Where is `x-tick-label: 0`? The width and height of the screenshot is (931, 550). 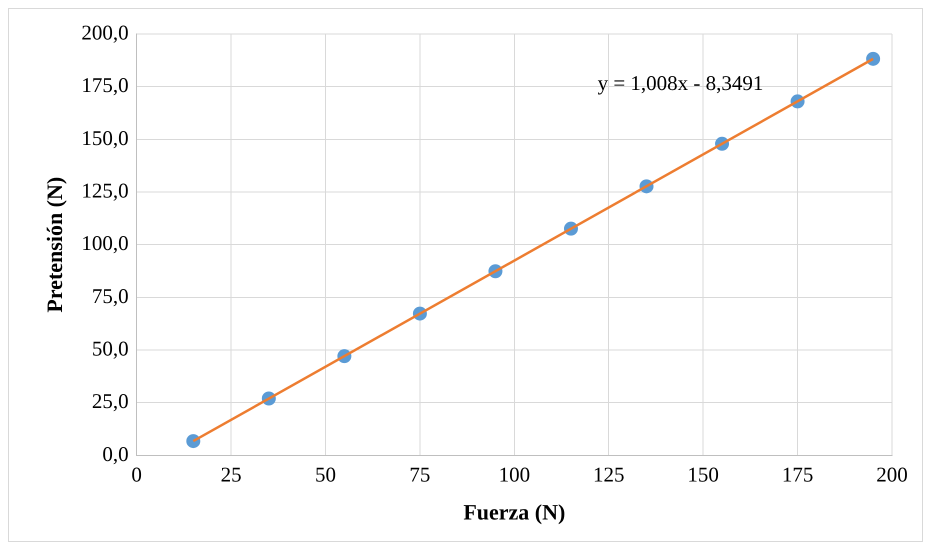 x-tick-label: 0 is located at coordinates (136, 474).